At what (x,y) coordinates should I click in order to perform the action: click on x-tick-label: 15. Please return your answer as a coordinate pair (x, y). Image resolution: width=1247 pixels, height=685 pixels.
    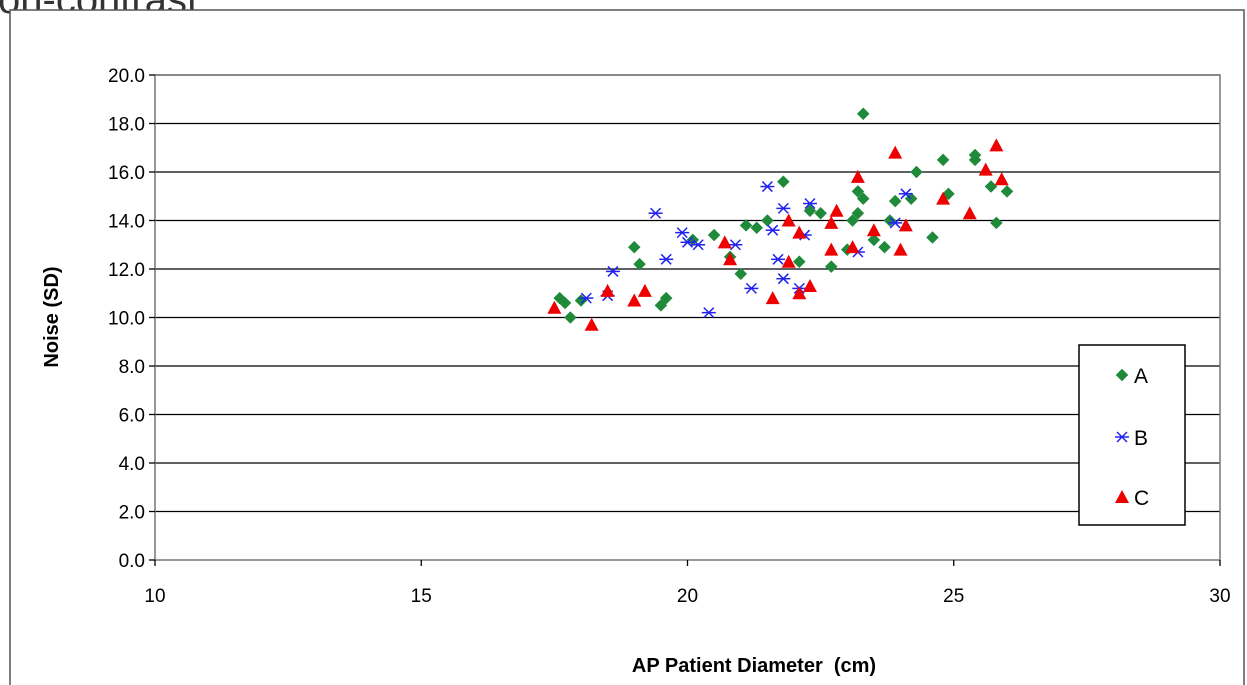
    Looking at the image, I should click on (421, 596).